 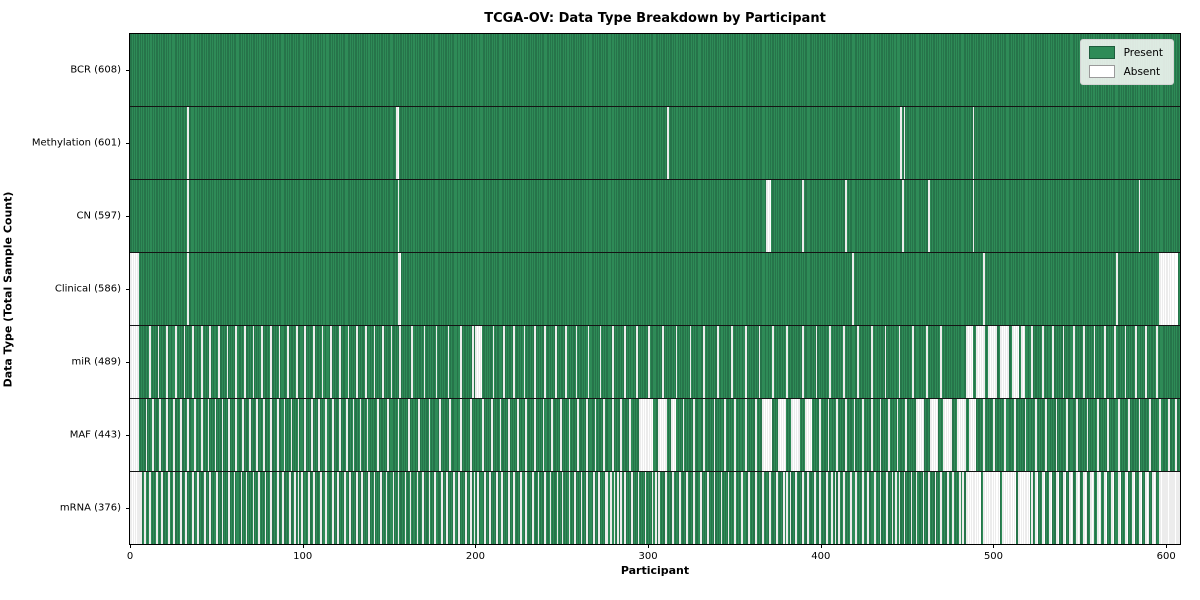 I want to click on x-tick-label: 600, so click(x=1166, y=556).